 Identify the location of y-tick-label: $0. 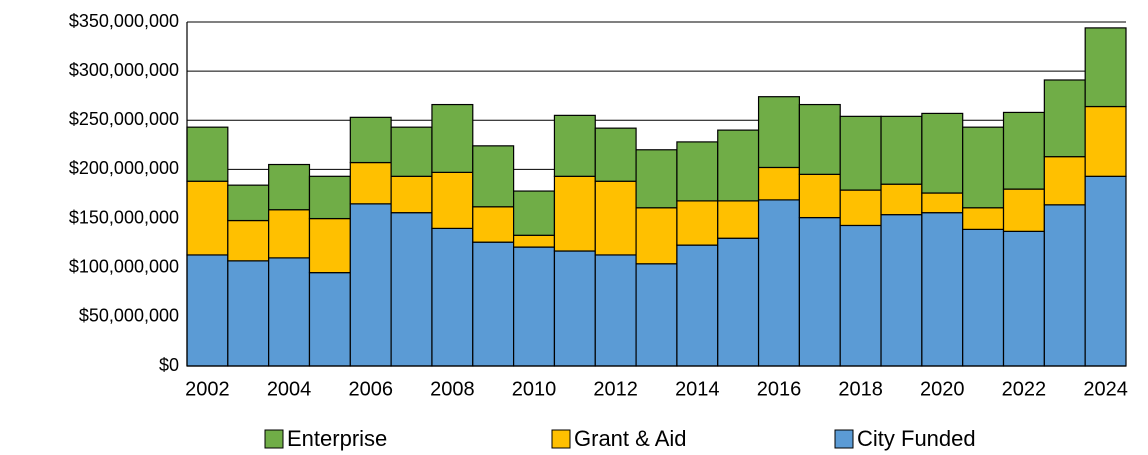
(169, 365).